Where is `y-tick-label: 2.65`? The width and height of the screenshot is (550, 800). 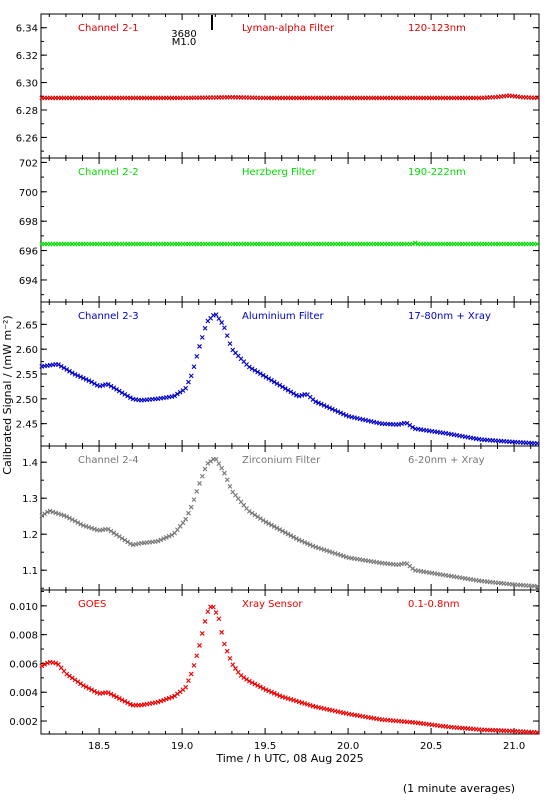
y-tick-label: 2.65 is located at coordinates (27, 325).